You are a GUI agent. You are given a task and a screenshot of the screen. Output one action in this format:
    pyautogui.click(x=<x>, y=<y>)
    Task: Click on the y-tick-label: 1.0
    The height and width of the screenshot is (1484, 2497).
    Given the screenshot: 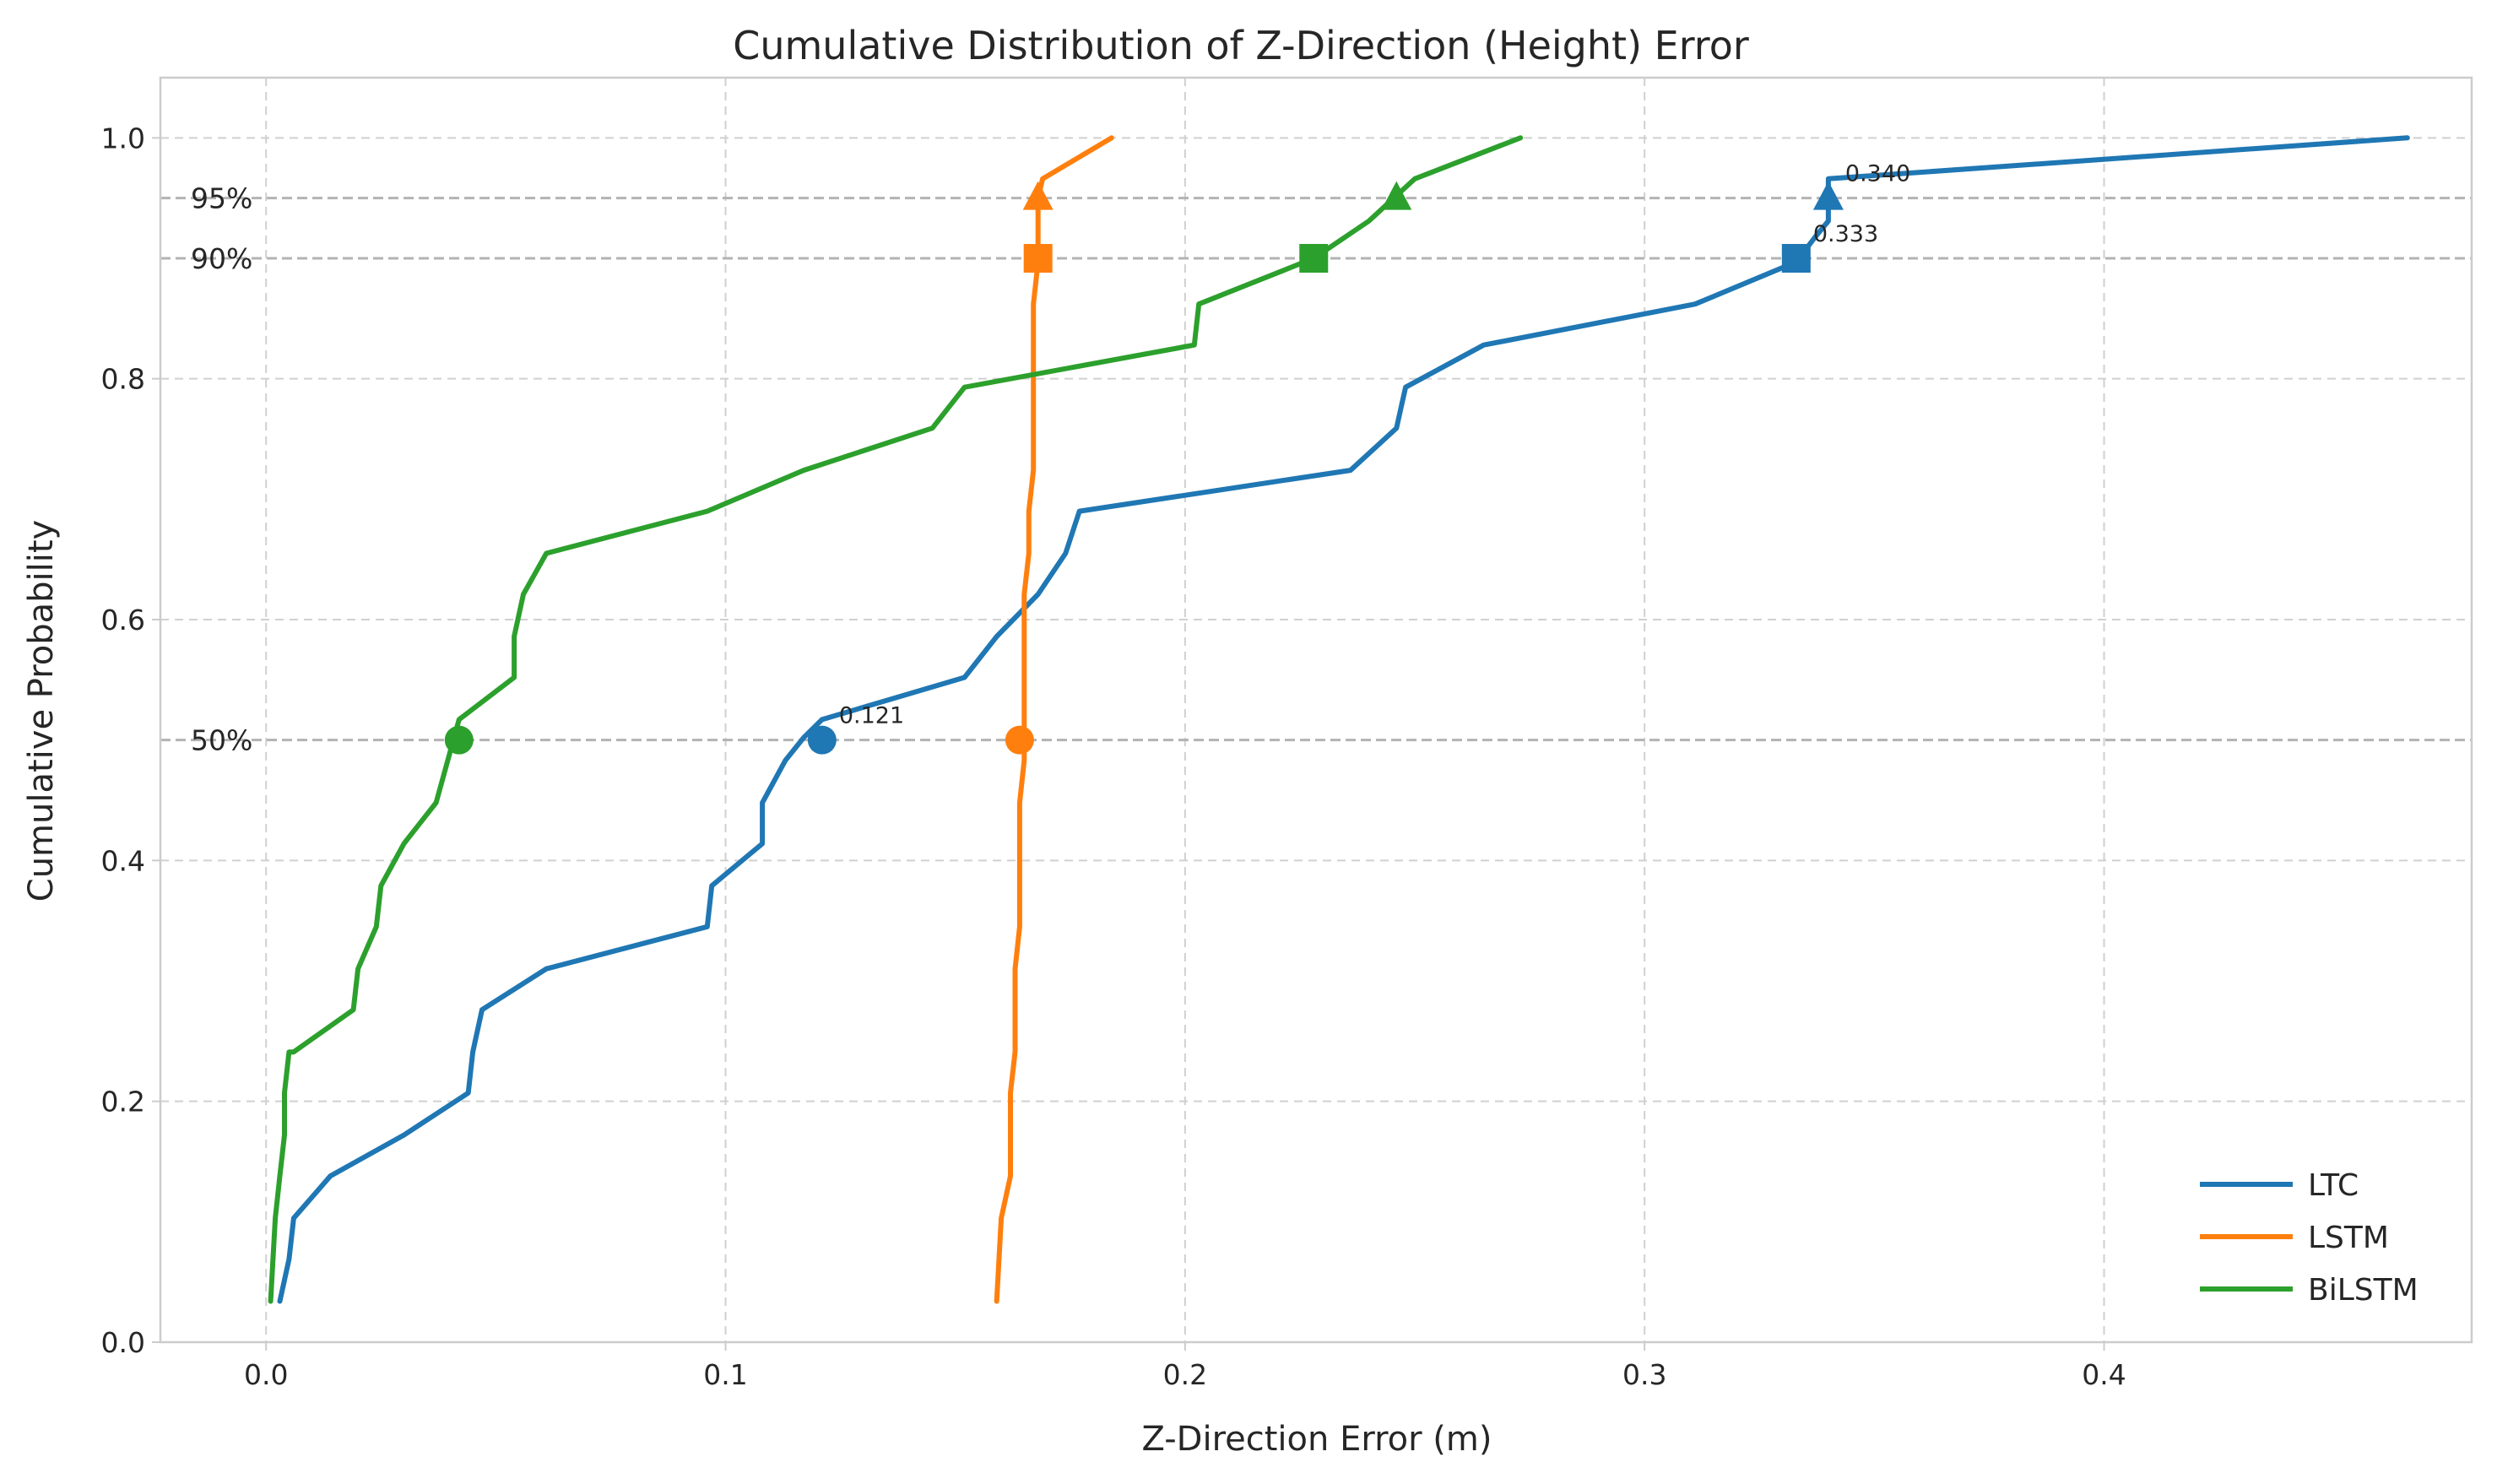 What is the action you would take?
    pyautogui.click(x=123, y=138)
    